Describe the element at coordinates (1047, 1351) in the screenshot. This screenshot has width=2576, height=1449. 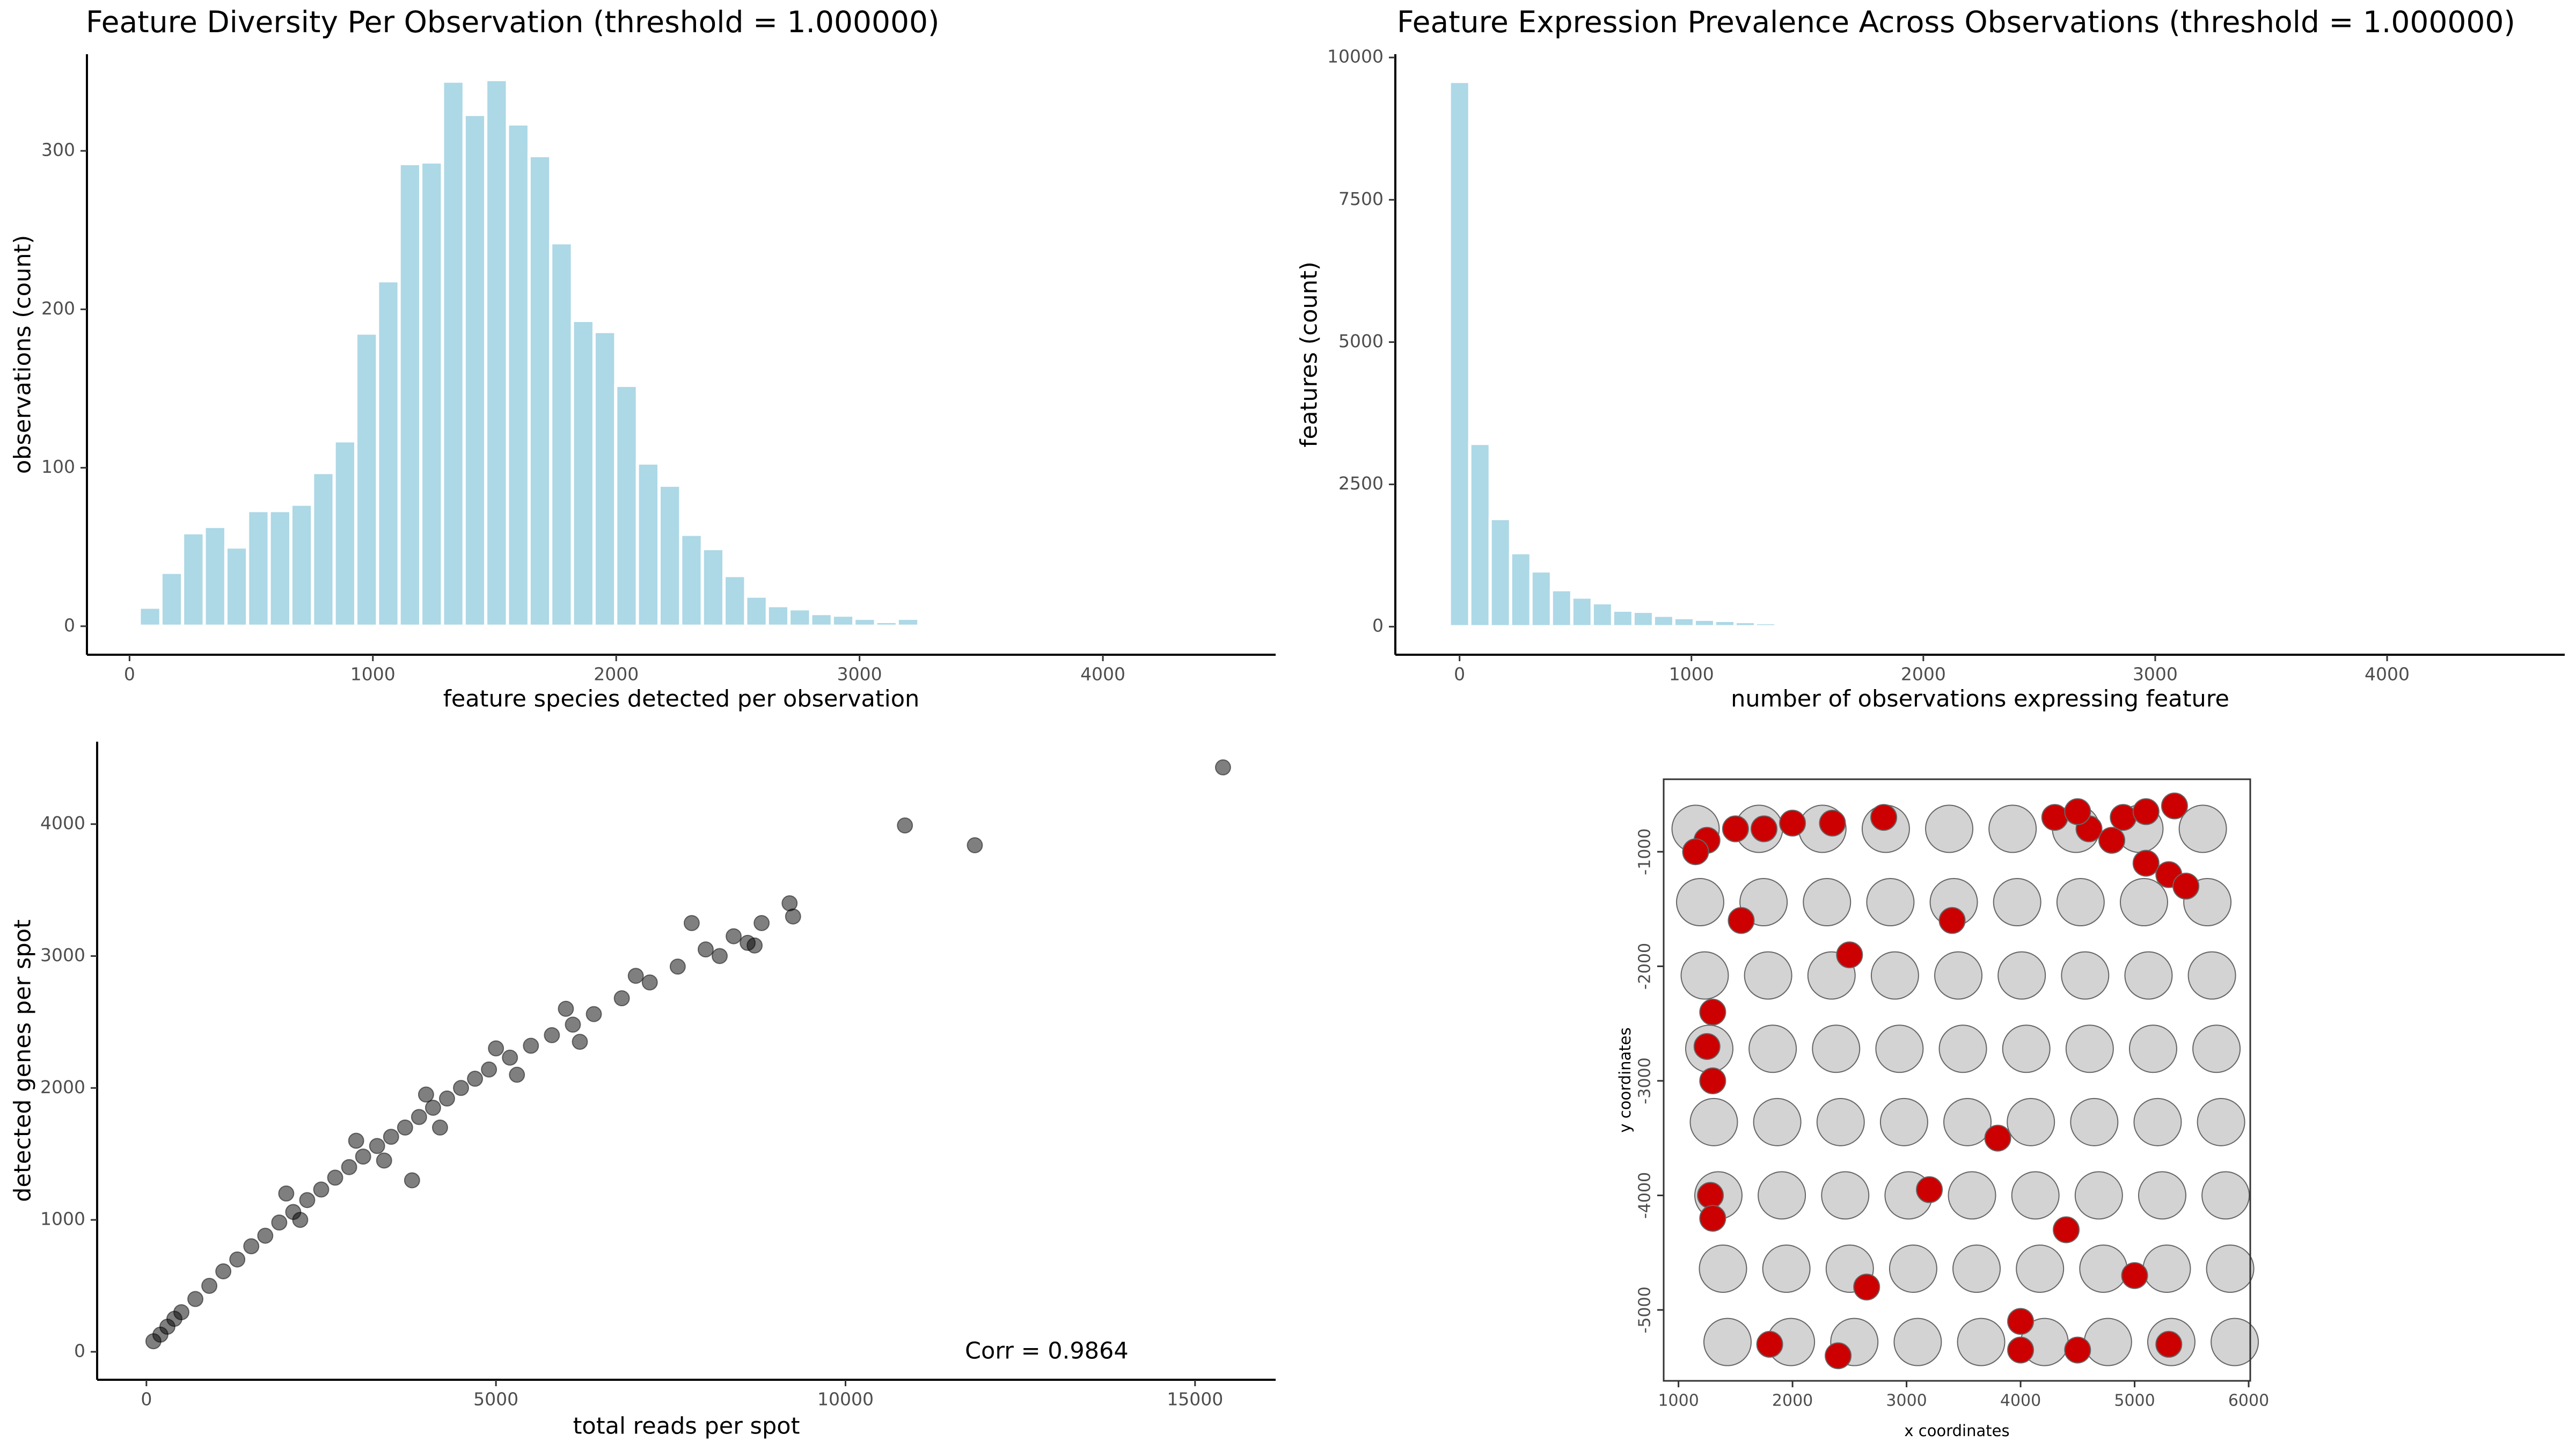
I see `annotation: Corr = 0.9864` at that location.